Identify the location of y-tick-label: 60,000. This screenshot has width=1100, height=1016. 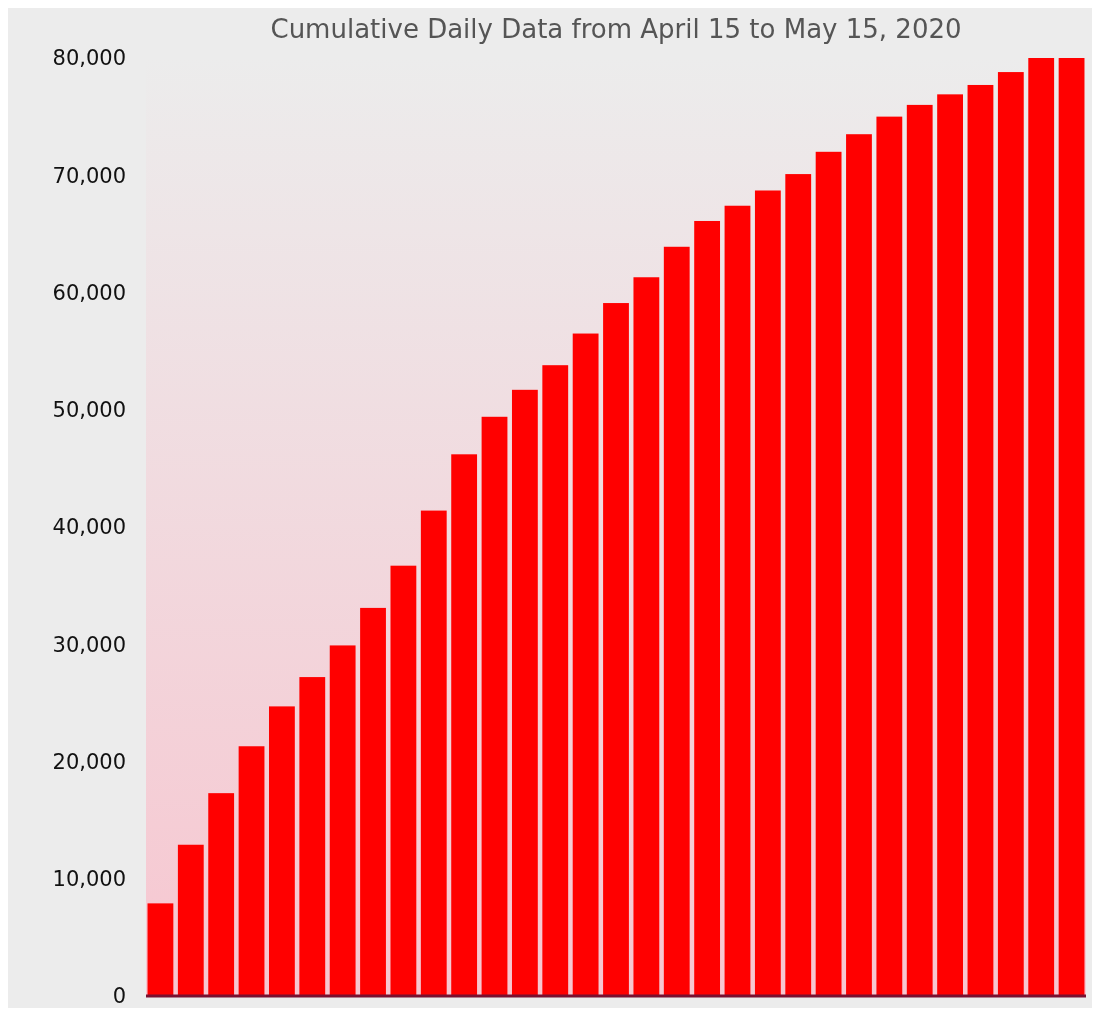
(89, 292).